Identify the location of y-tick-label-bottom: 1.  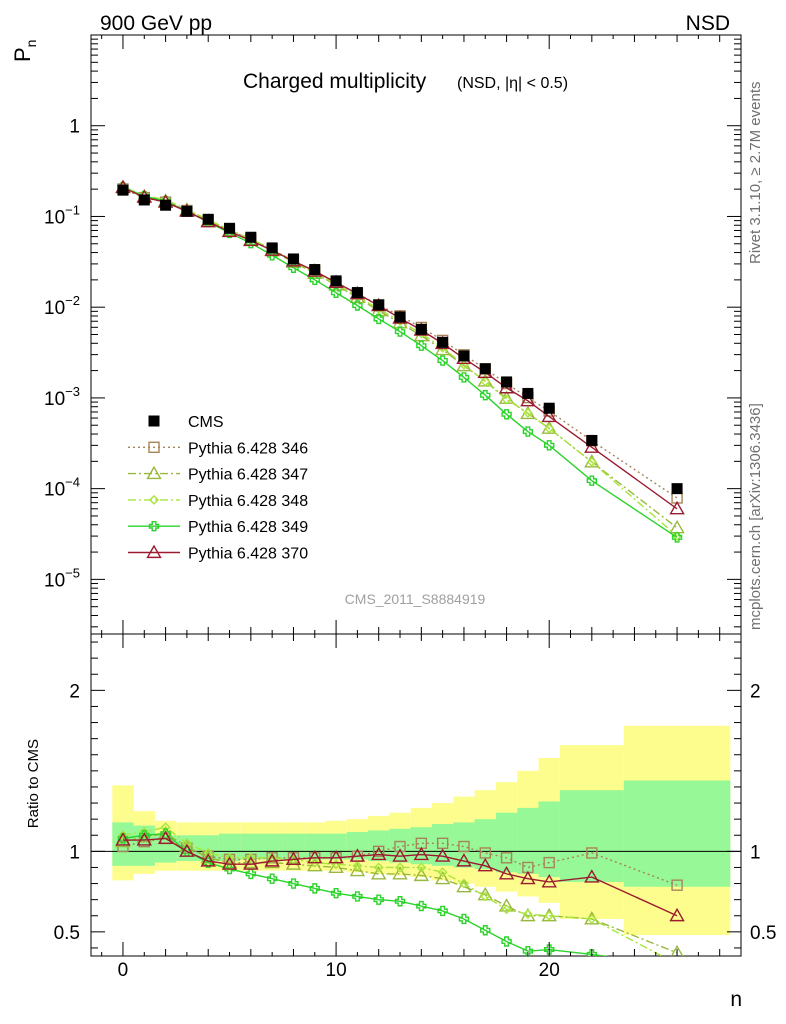
(74, 852).